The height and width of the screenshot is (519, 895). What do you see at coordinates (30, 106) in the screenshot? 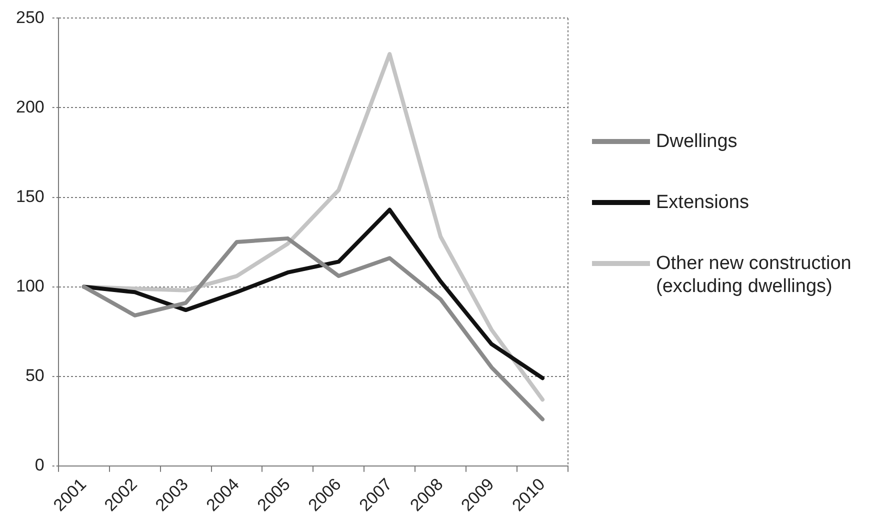
I see `y-tick-label: 200` at bounding box center [30, 106].